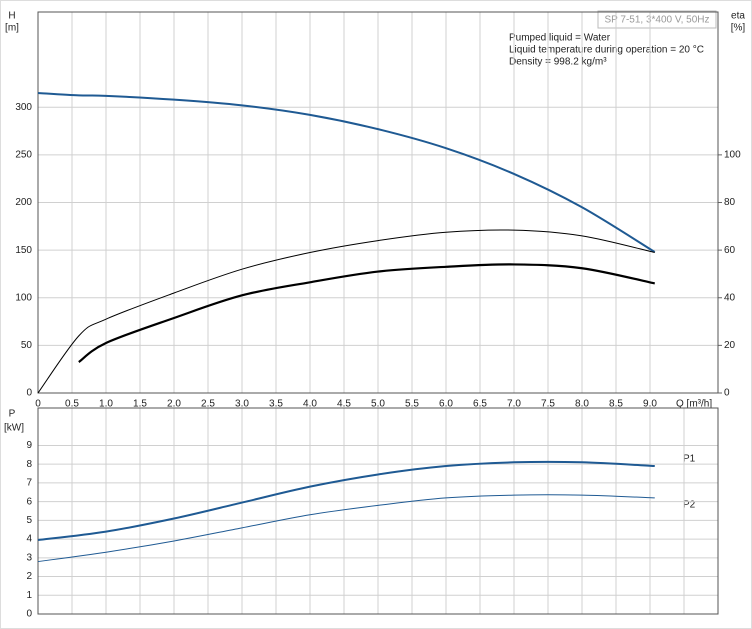 The height and width of the screenshot is (629, 752). I want to click on x-tick-label: 0, so click(38, 404).